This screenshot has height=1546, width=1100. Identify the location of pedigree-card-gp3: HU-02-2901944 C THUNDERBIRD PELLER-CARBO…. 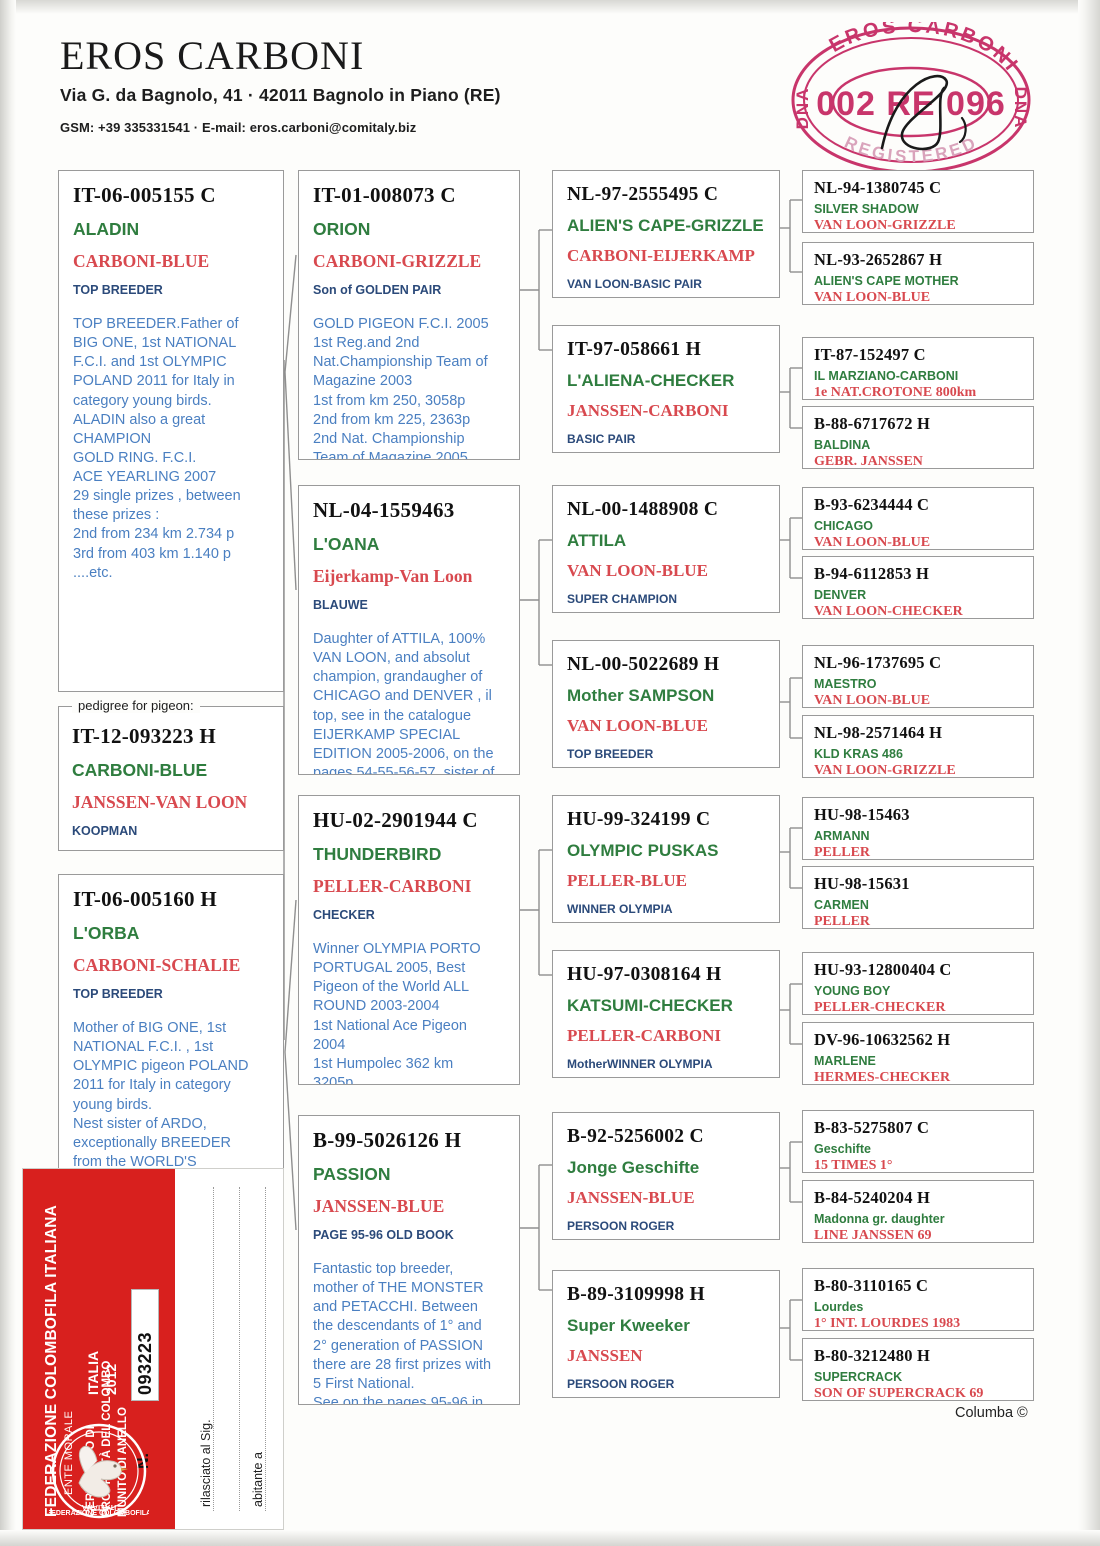
(409, 940).